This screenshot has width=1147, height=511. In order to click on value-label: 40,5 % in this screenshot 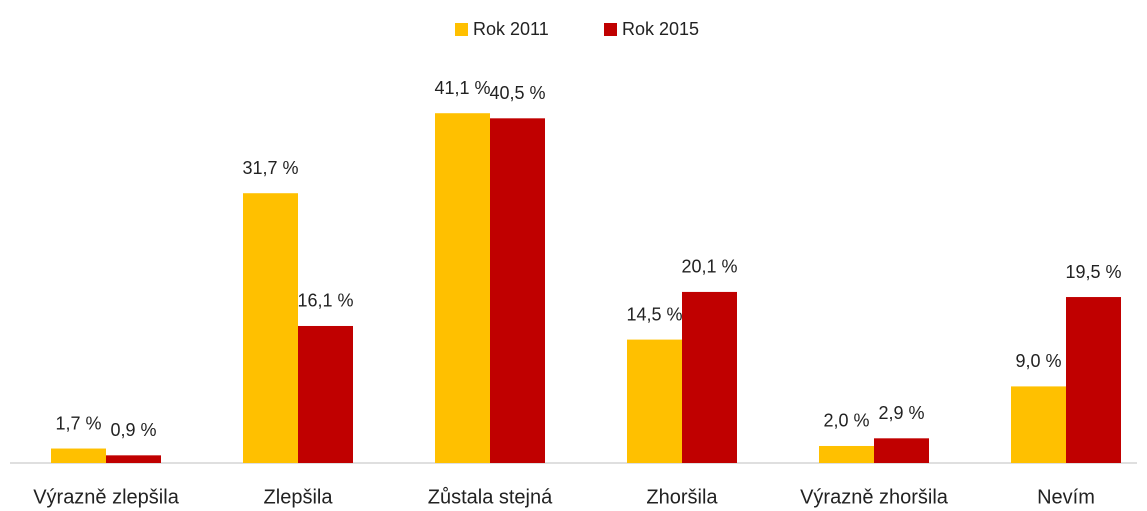, I will do `click(517, 93)`.